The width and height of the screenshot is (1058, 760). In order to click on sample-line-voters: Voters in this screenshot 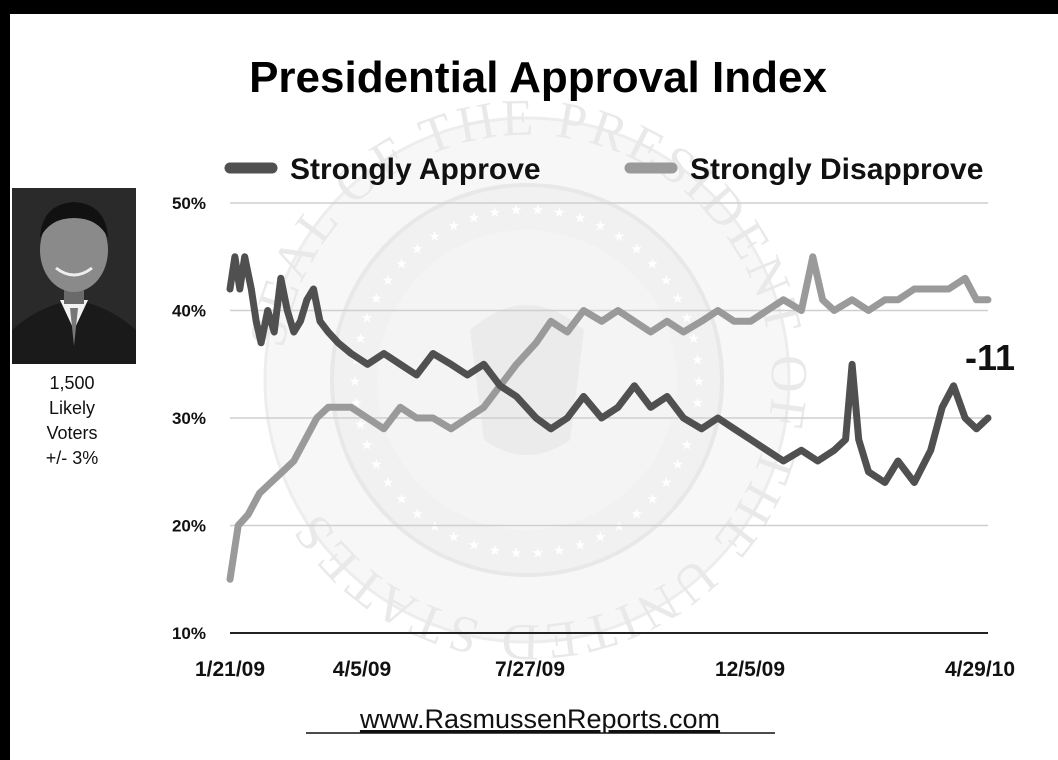, I will do `click(71, 433)`.